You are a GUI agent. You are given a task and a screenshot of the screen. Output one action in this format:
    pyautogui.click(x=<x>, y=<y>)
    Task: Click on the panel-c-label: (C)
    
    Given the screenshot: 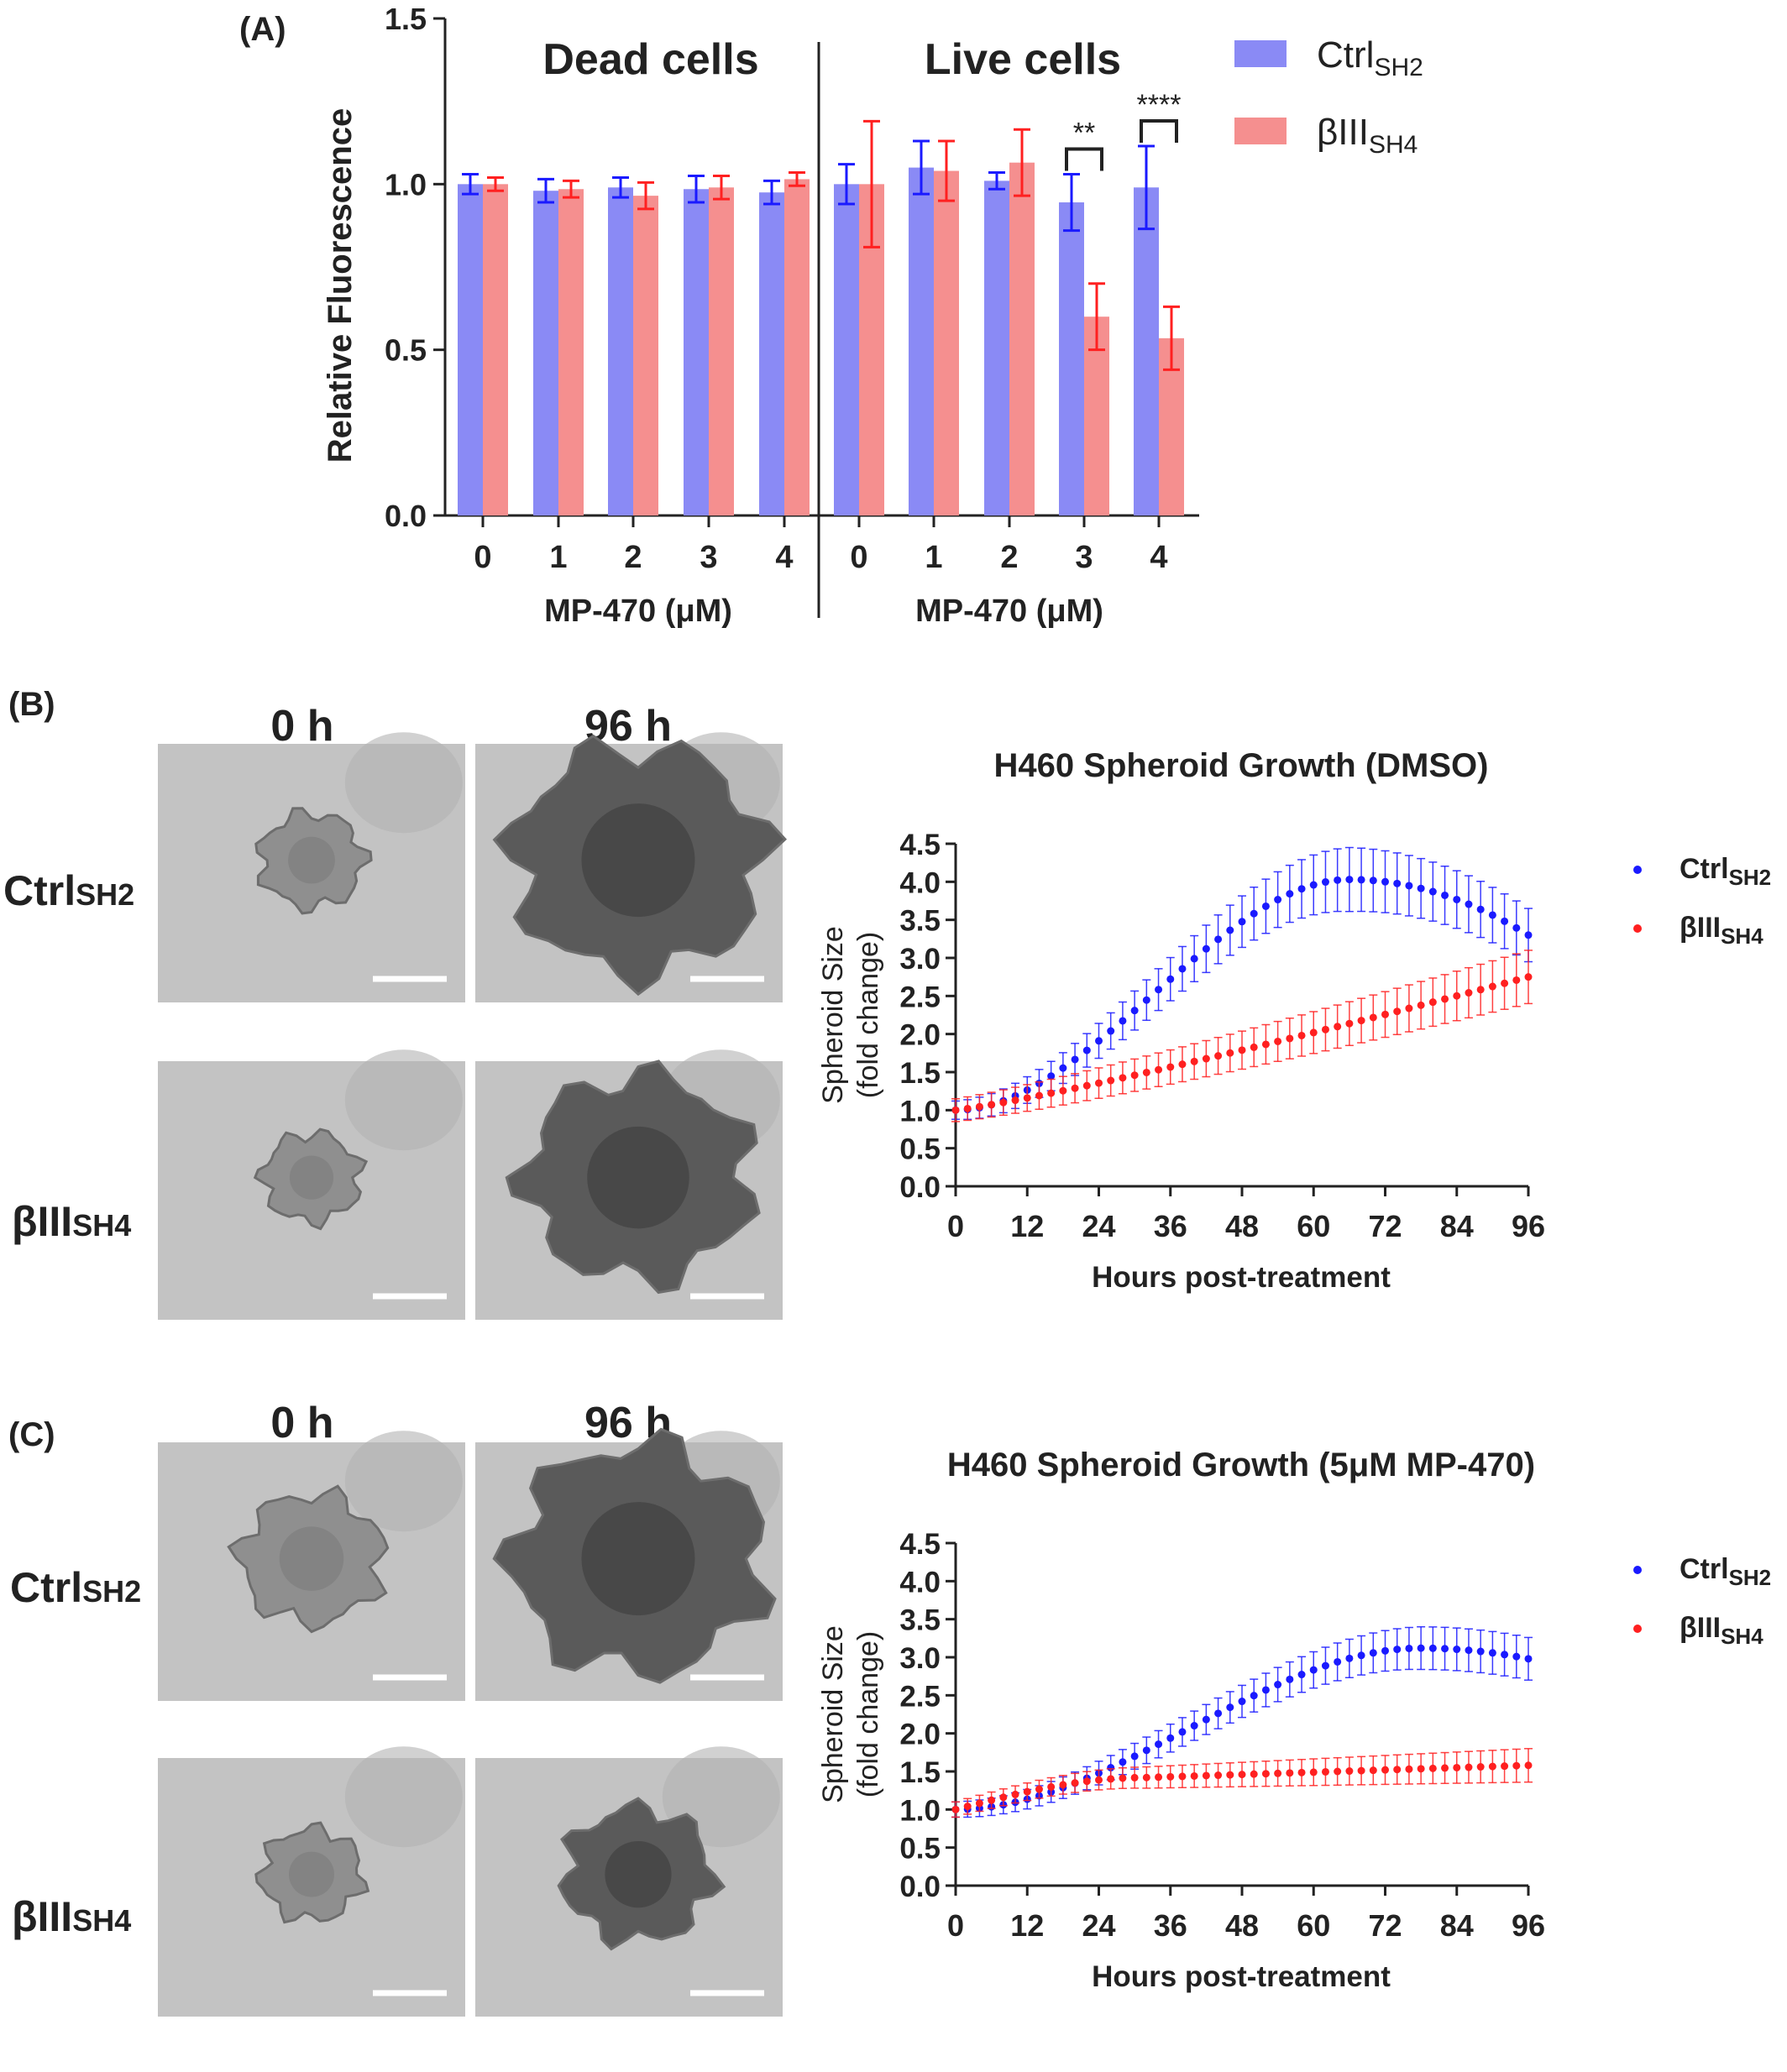 What is the action you would take?
    pyautogui.click(x=31, y=1434)
    